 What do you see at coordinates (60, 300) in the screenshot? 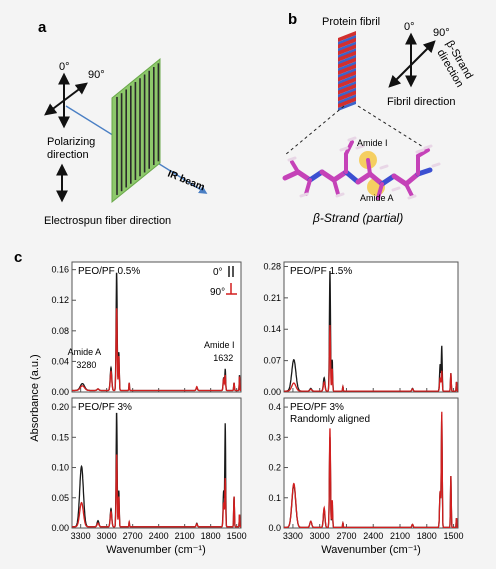
I see `y-tick-label: 0.12` at bounding box center [60, 300].